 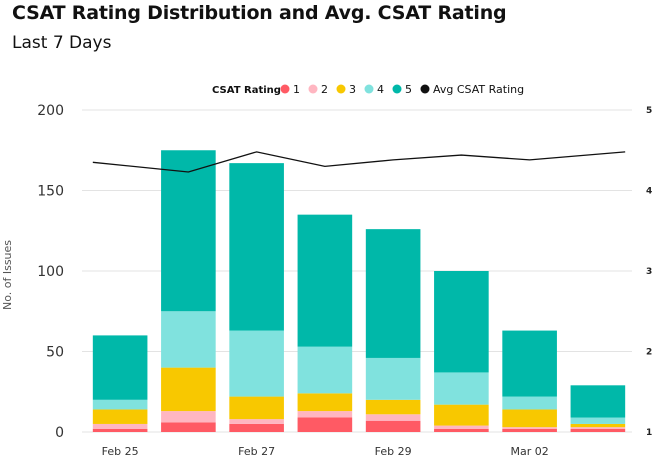 What do you see at coordinates (478, 89) in the screenshot?
I see `legend-label-avg: Avg CSAT Rating` at bounding box center [478, 89].